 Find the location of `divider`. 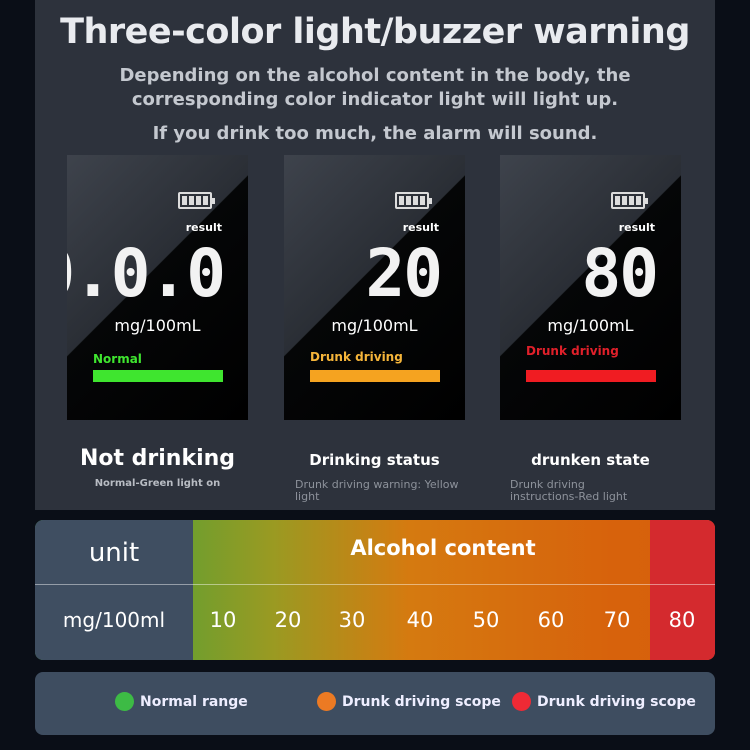

divider is located at coordinates (375, 584).